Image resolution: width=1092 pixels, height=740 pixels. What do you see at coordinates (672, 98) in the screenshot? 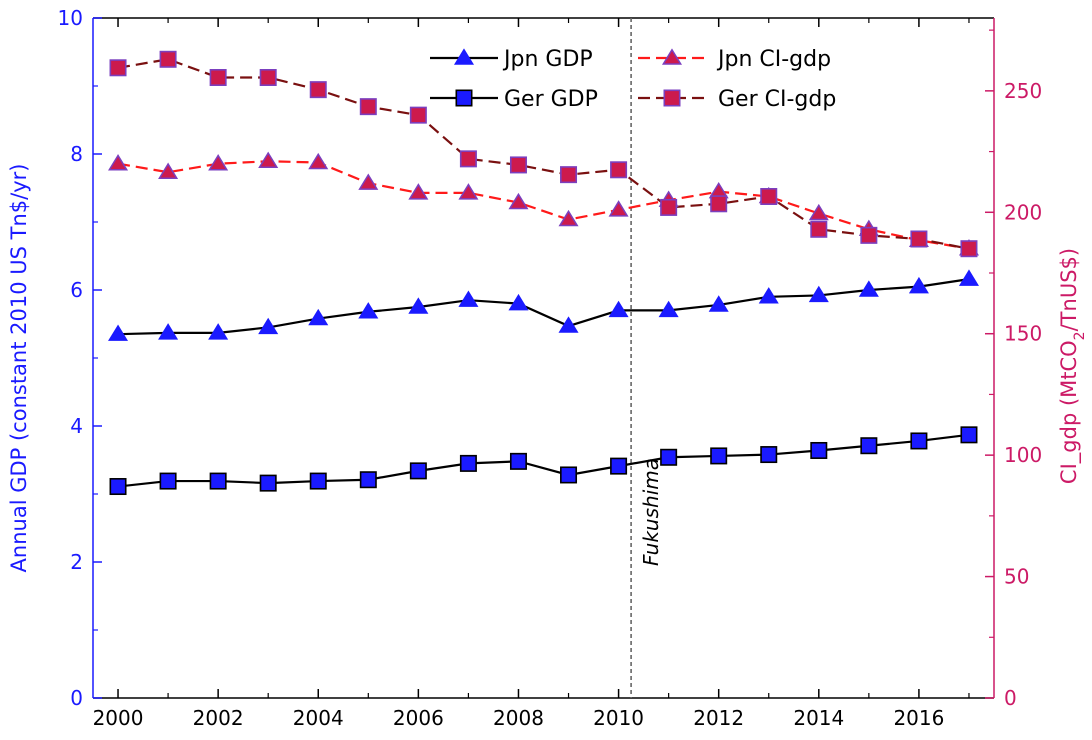
I see `legend-marker-ger-ci-gdp` at bounding box center [672, 98].